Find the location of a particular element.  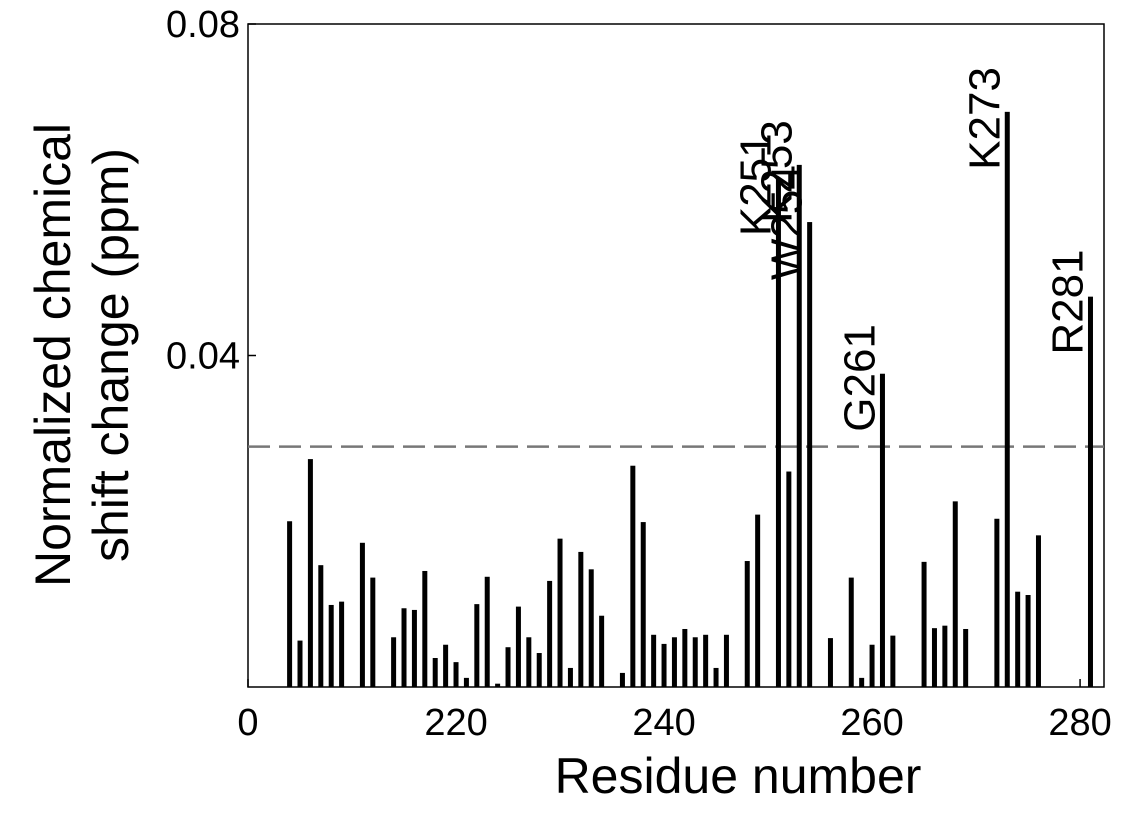

annotation: R281 is located at coordinates (1067, 301).